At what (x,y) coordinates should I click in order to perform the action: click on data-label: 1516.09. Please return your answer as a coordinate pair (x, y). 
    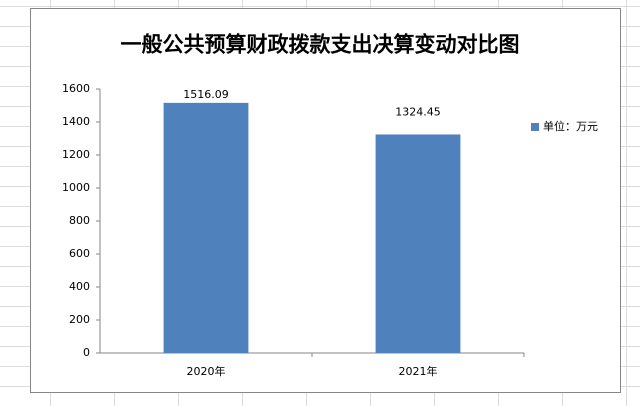
    Looking at the image, I should click on (206, 94).